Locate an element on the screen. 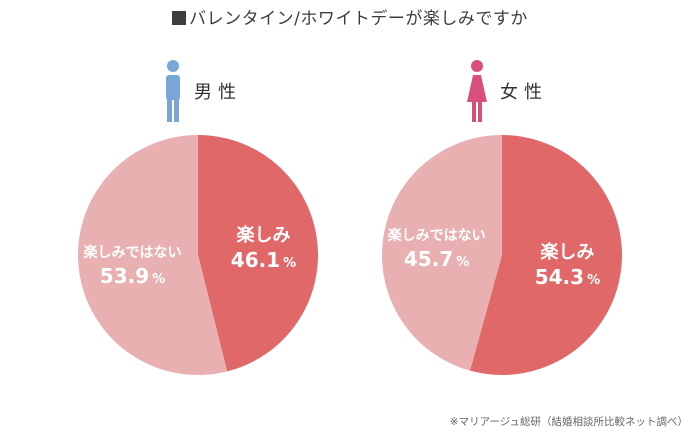 The height and width of the screenshot is (432, 700). male-person-icon is located at coordinates (173, 91).